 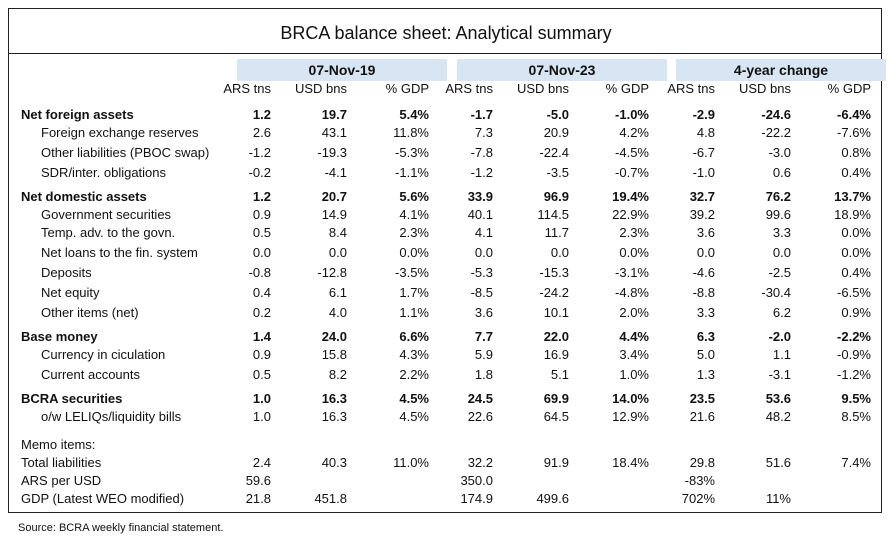 What do you see at coordinates (446, 33) in the screenshot?
I see `table-title: BRCA balance sheet: Analytical summary` at bounding box center [446, 33].